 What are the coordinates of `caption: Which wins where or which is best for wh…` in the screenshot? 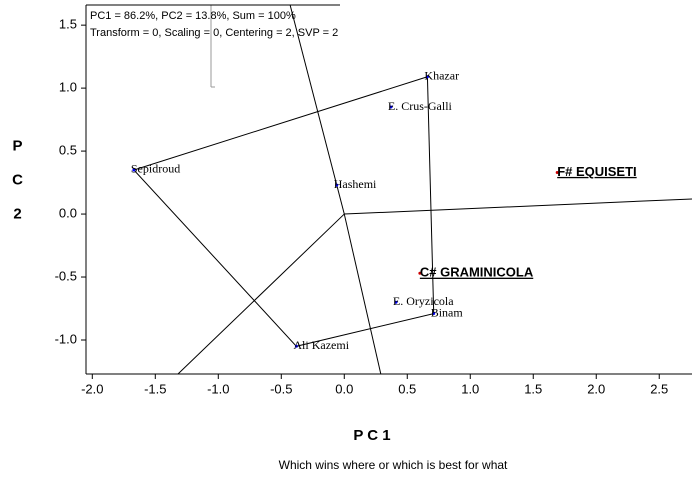 It's located at (393, 465).